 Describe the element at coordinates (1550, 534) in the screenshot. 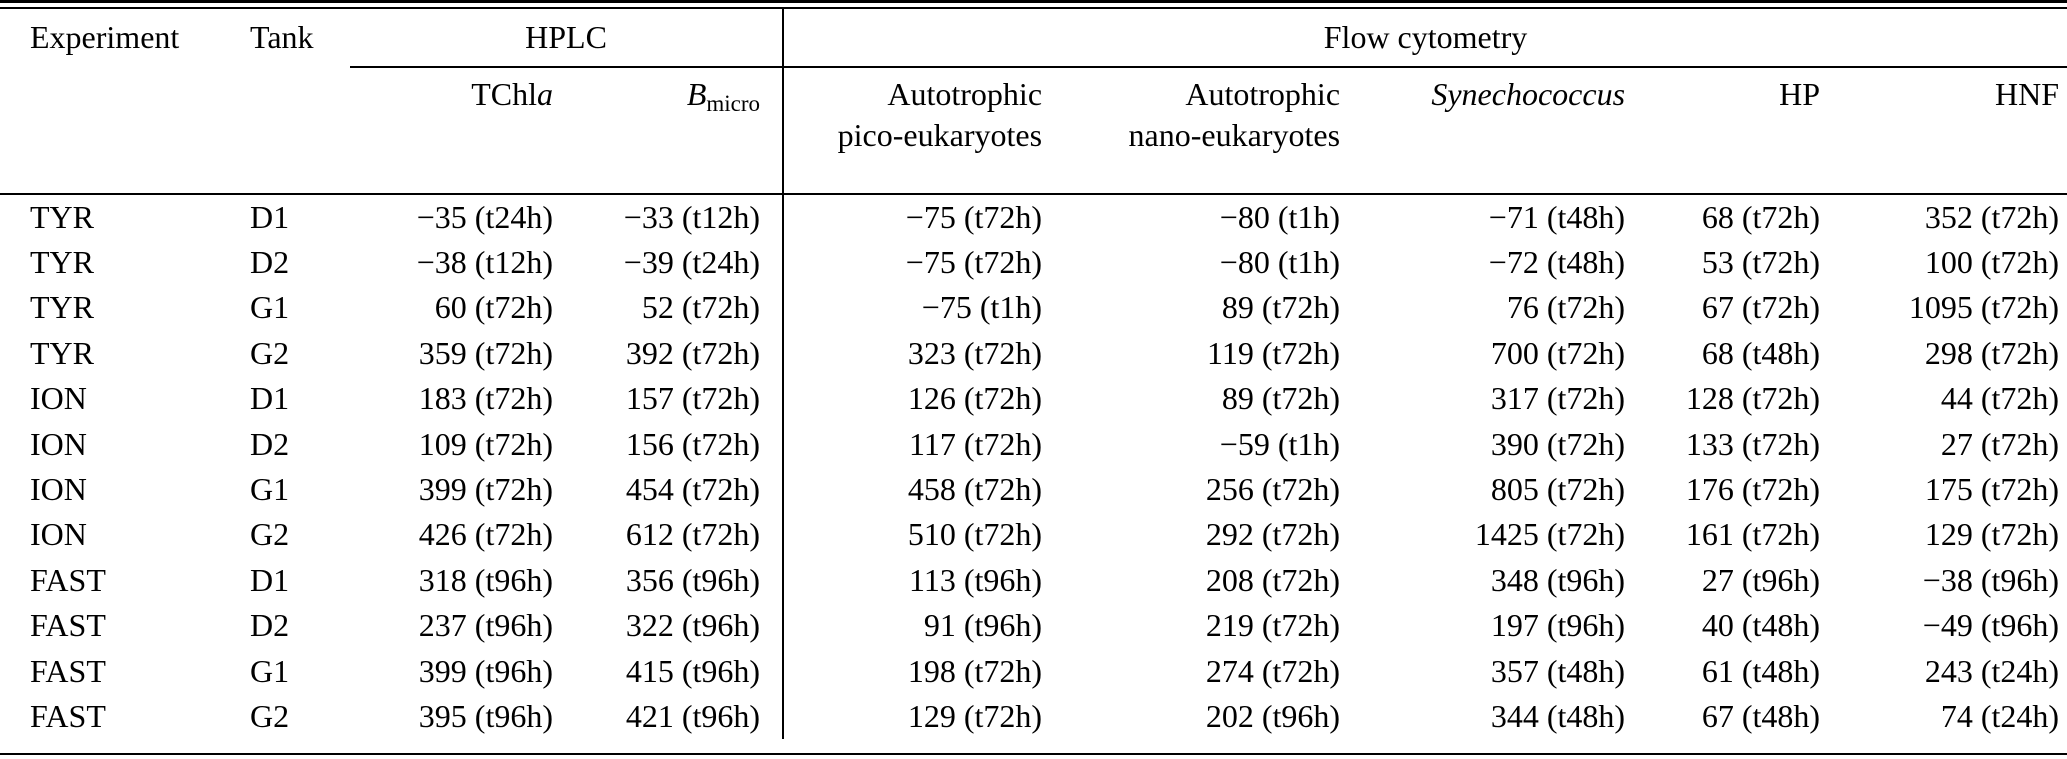

I see `cell-synechococcus: 1425 (t72h)` at that location.